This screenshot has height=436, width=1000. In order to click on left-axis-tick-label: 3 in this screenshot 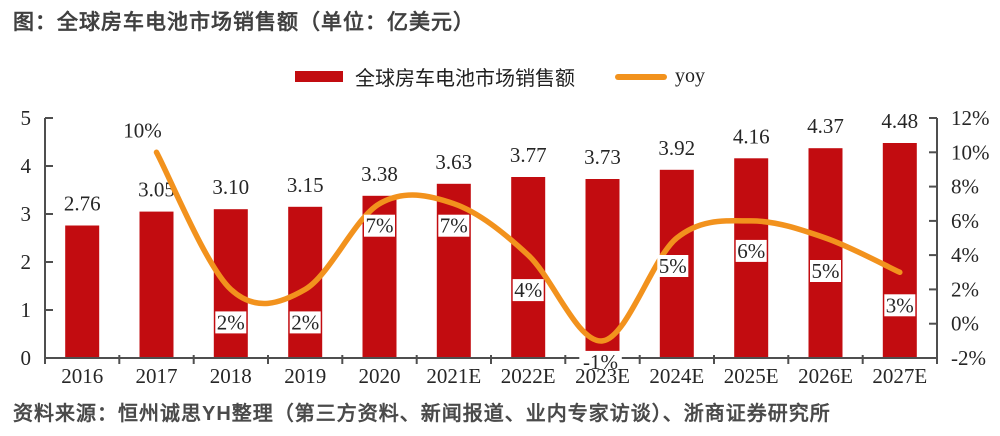, I will do `click(26, 214)`.